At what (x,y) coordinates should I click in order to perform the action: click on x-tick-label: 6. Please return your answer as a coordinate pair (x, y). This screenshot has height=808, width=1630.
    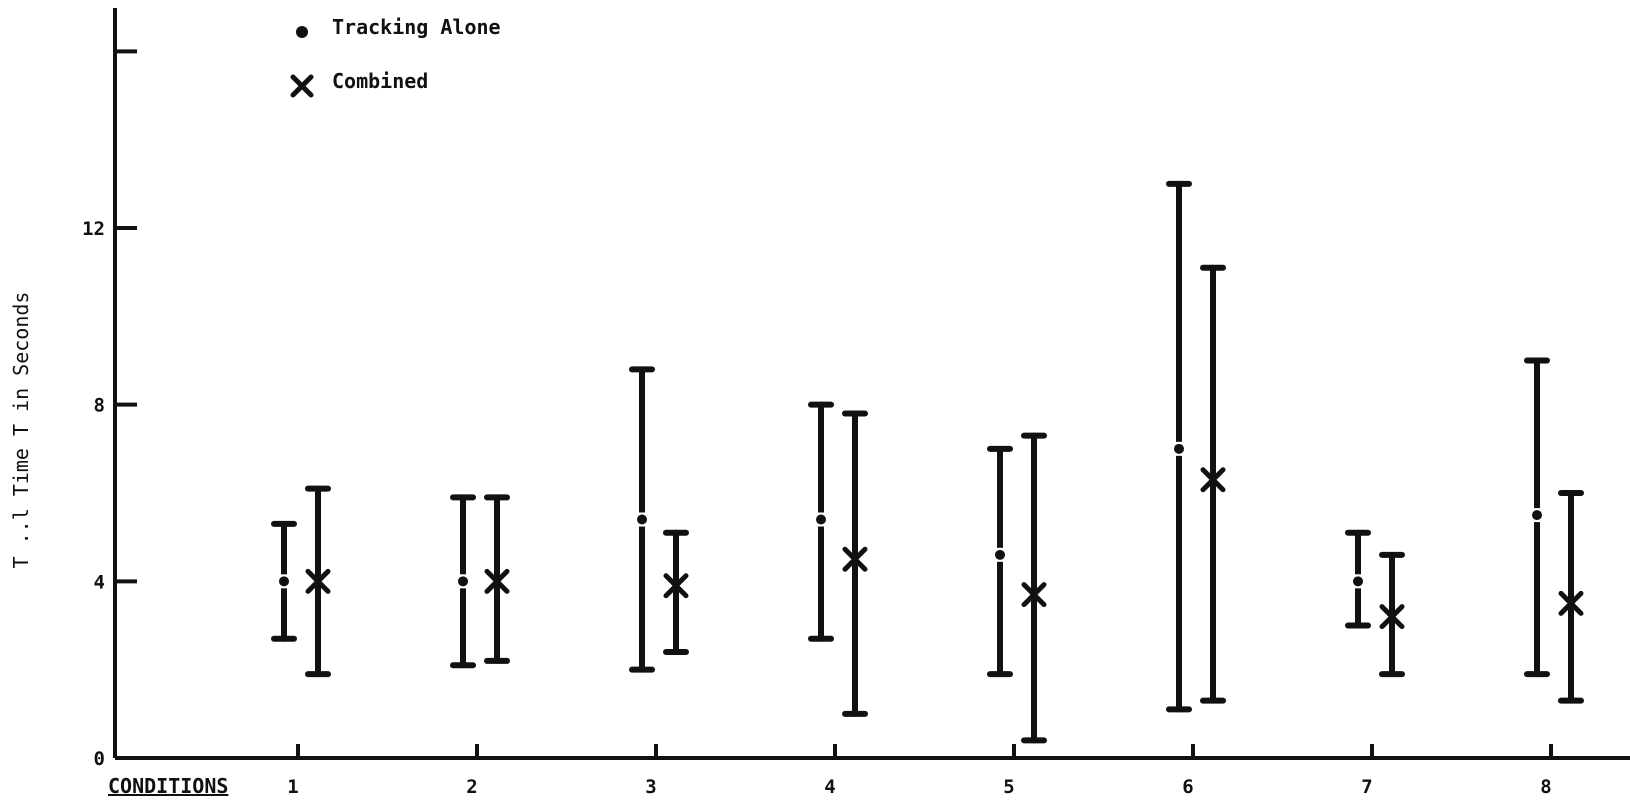
    Looking at the image, I should click on (1187, 787).